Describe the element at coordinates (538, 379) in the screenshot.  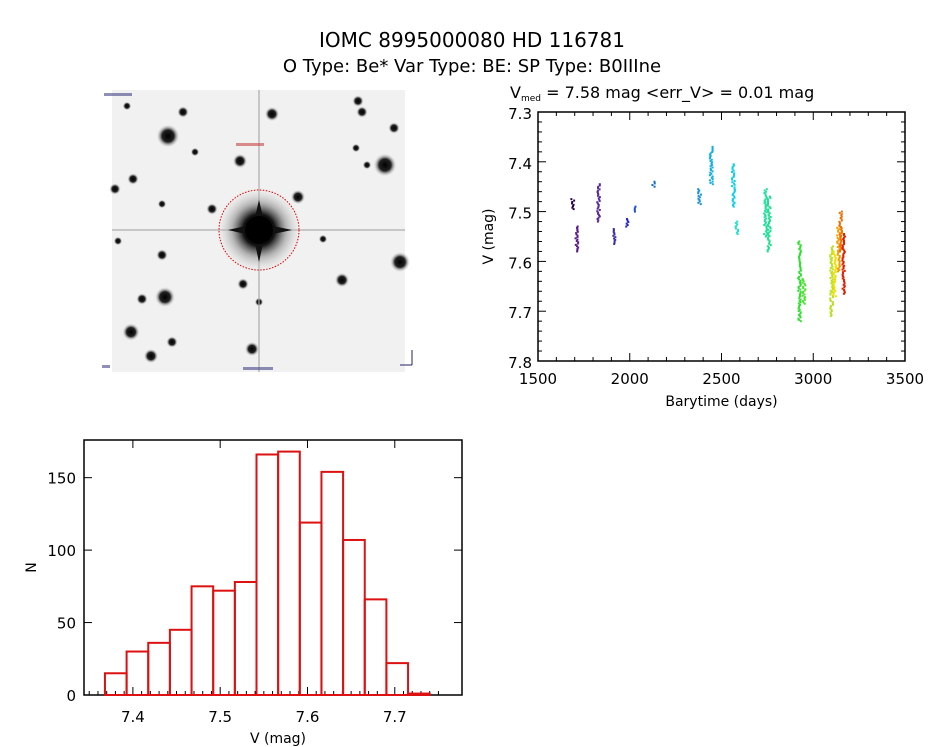
I see `x-tick-label: 1500` at that location.